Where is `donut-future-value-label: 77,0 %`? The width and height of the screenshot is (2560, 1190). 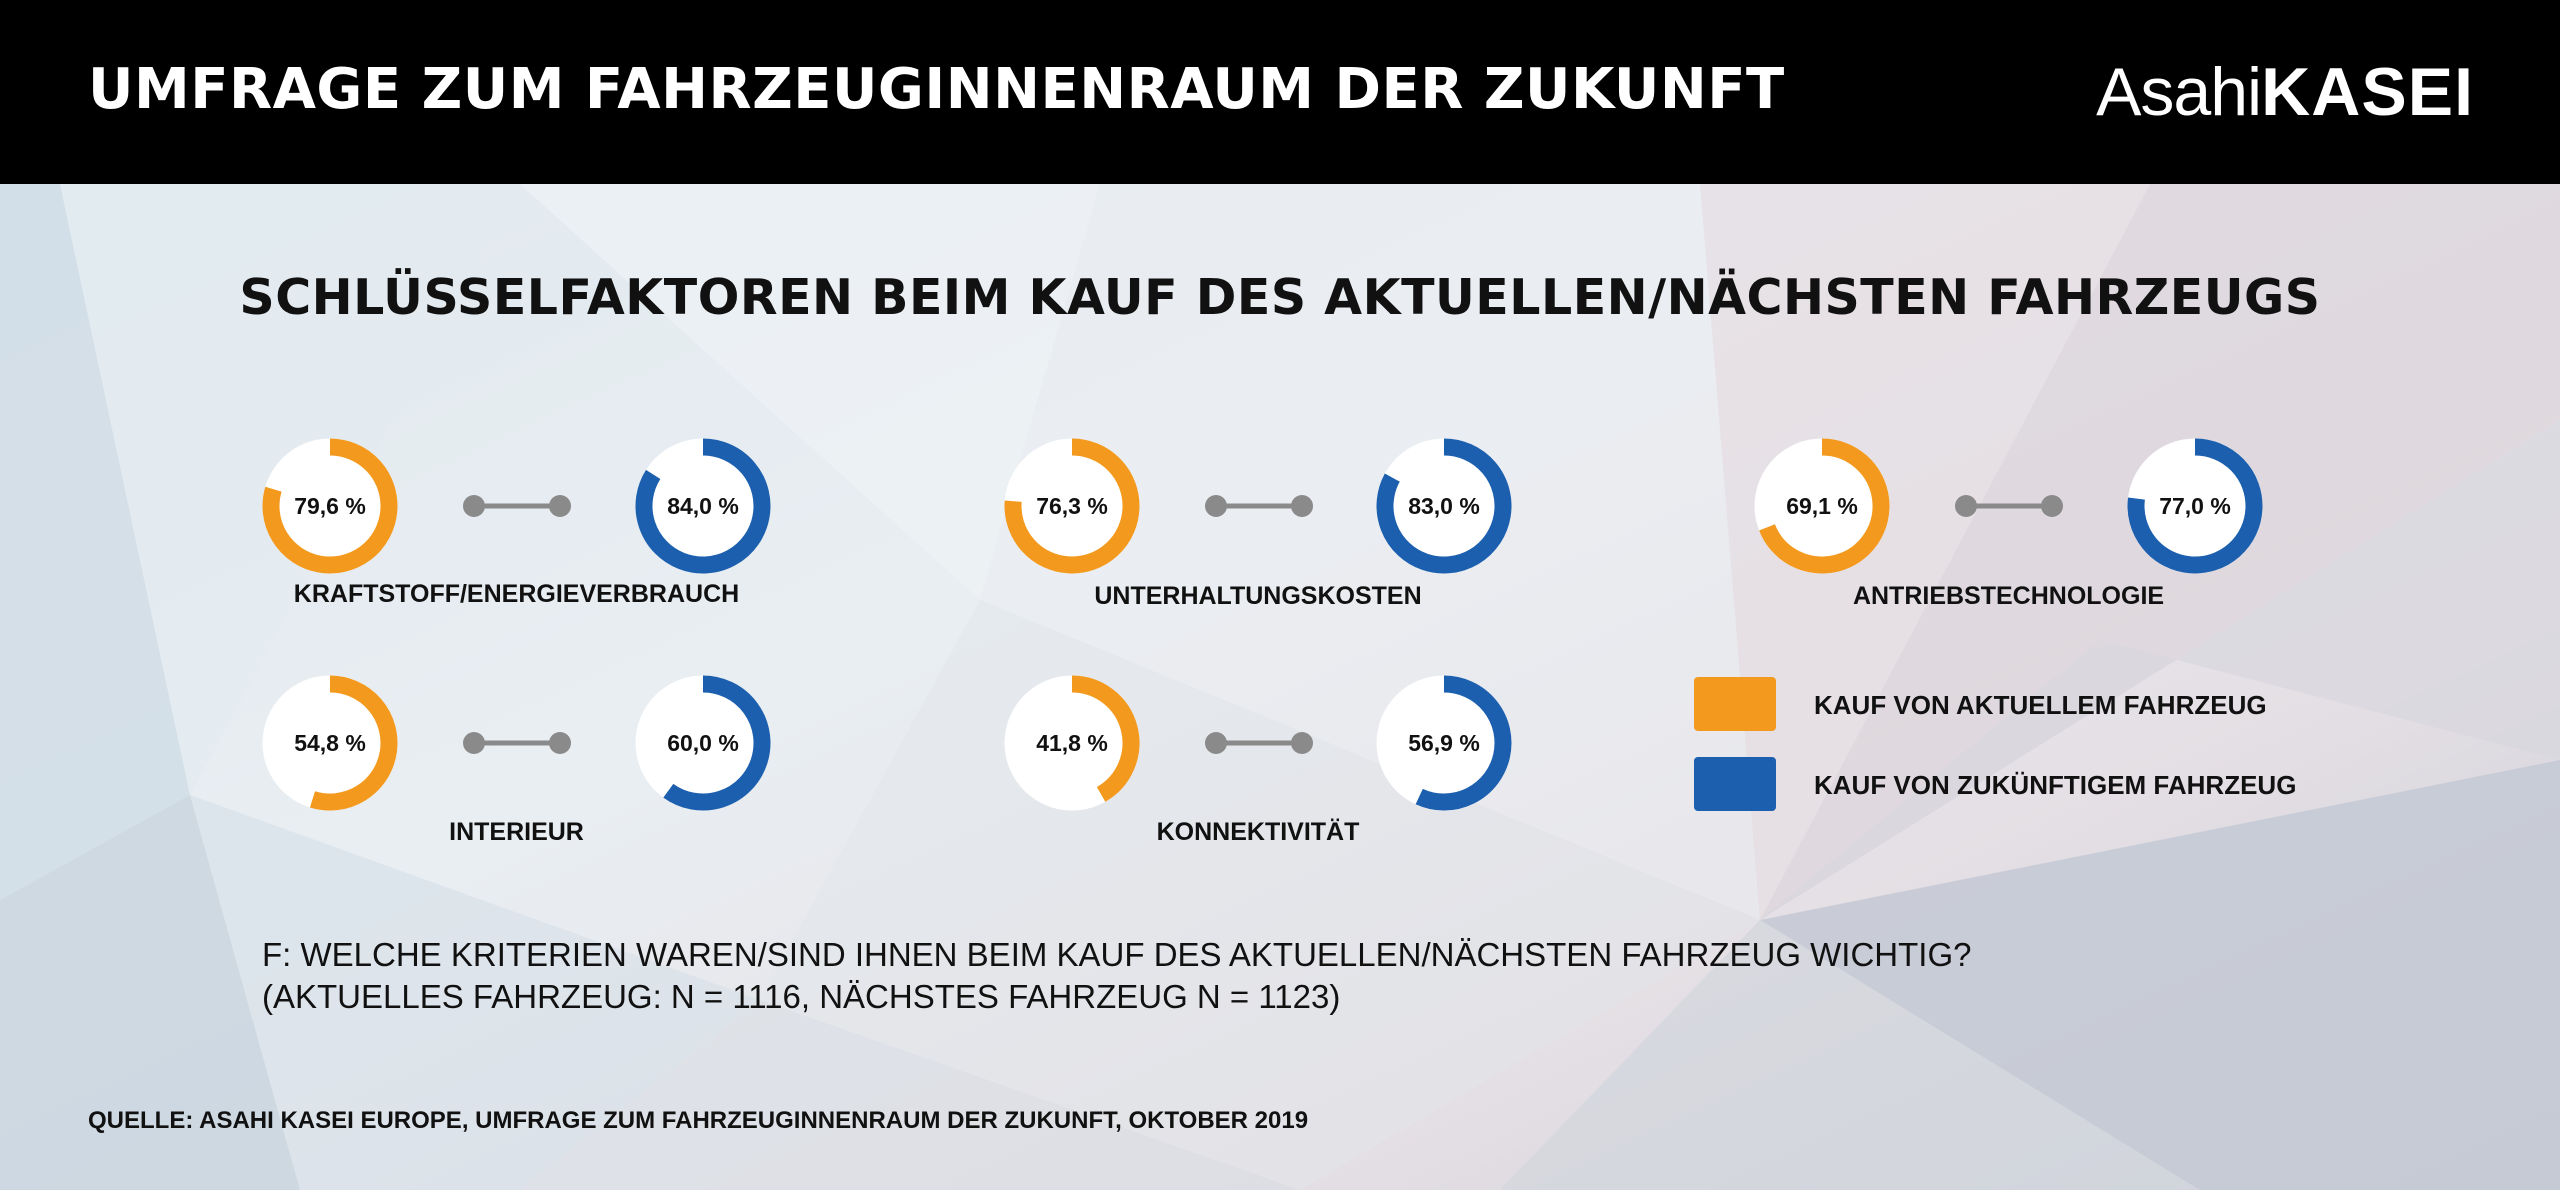 donut-future-value-label: 77,0 % is located at coordinates (2195, 506).